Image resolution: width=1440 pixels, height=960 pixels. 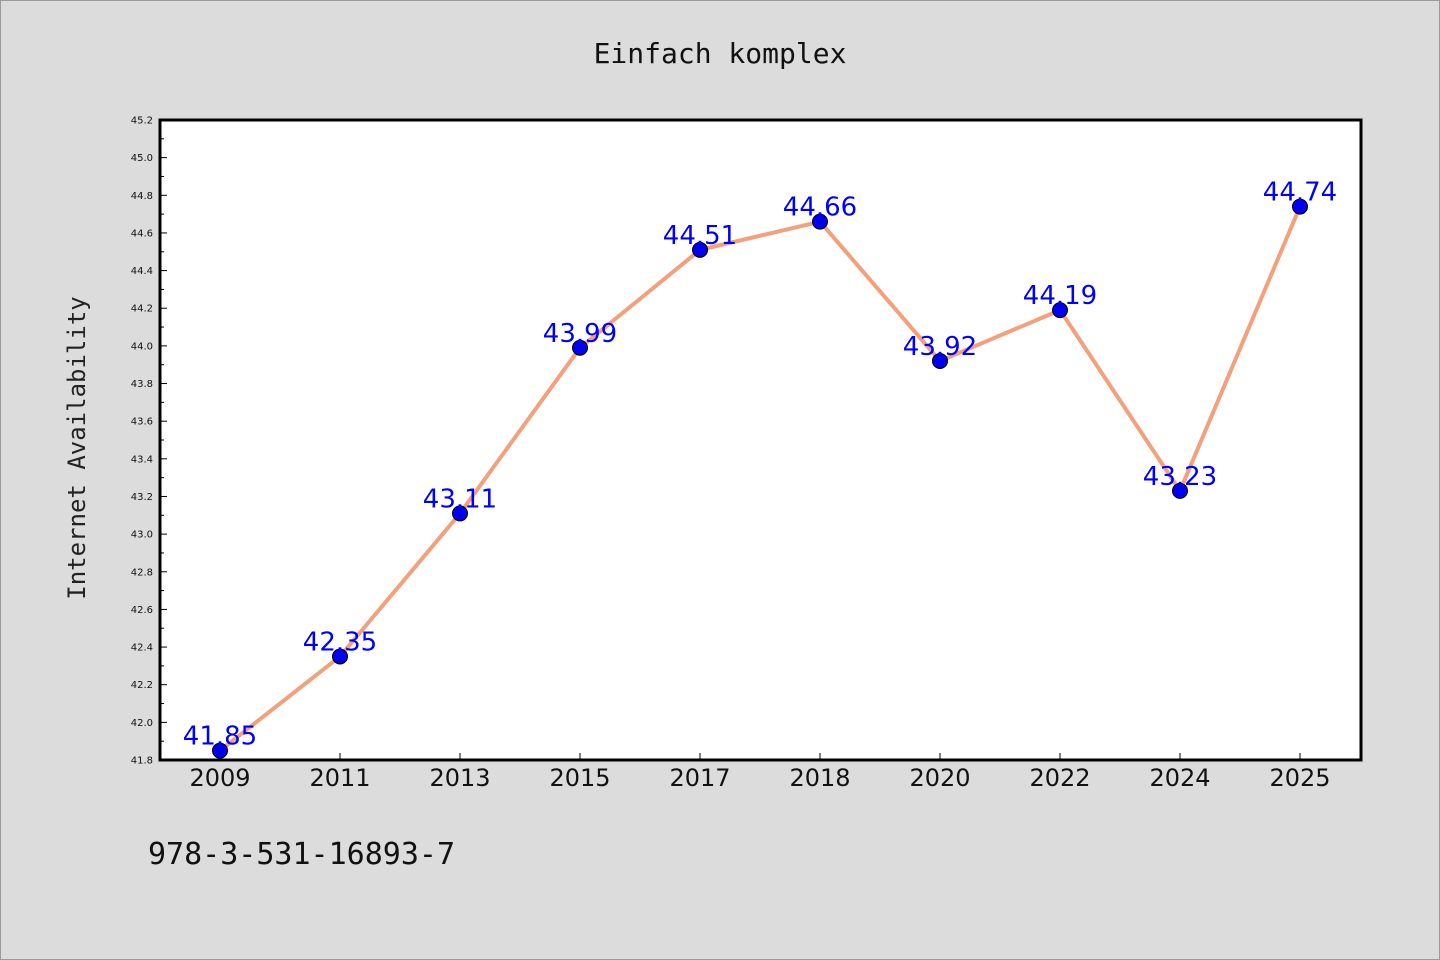 I want to click on y-tick-label-7: 43.2, so click(x=142, y=497).